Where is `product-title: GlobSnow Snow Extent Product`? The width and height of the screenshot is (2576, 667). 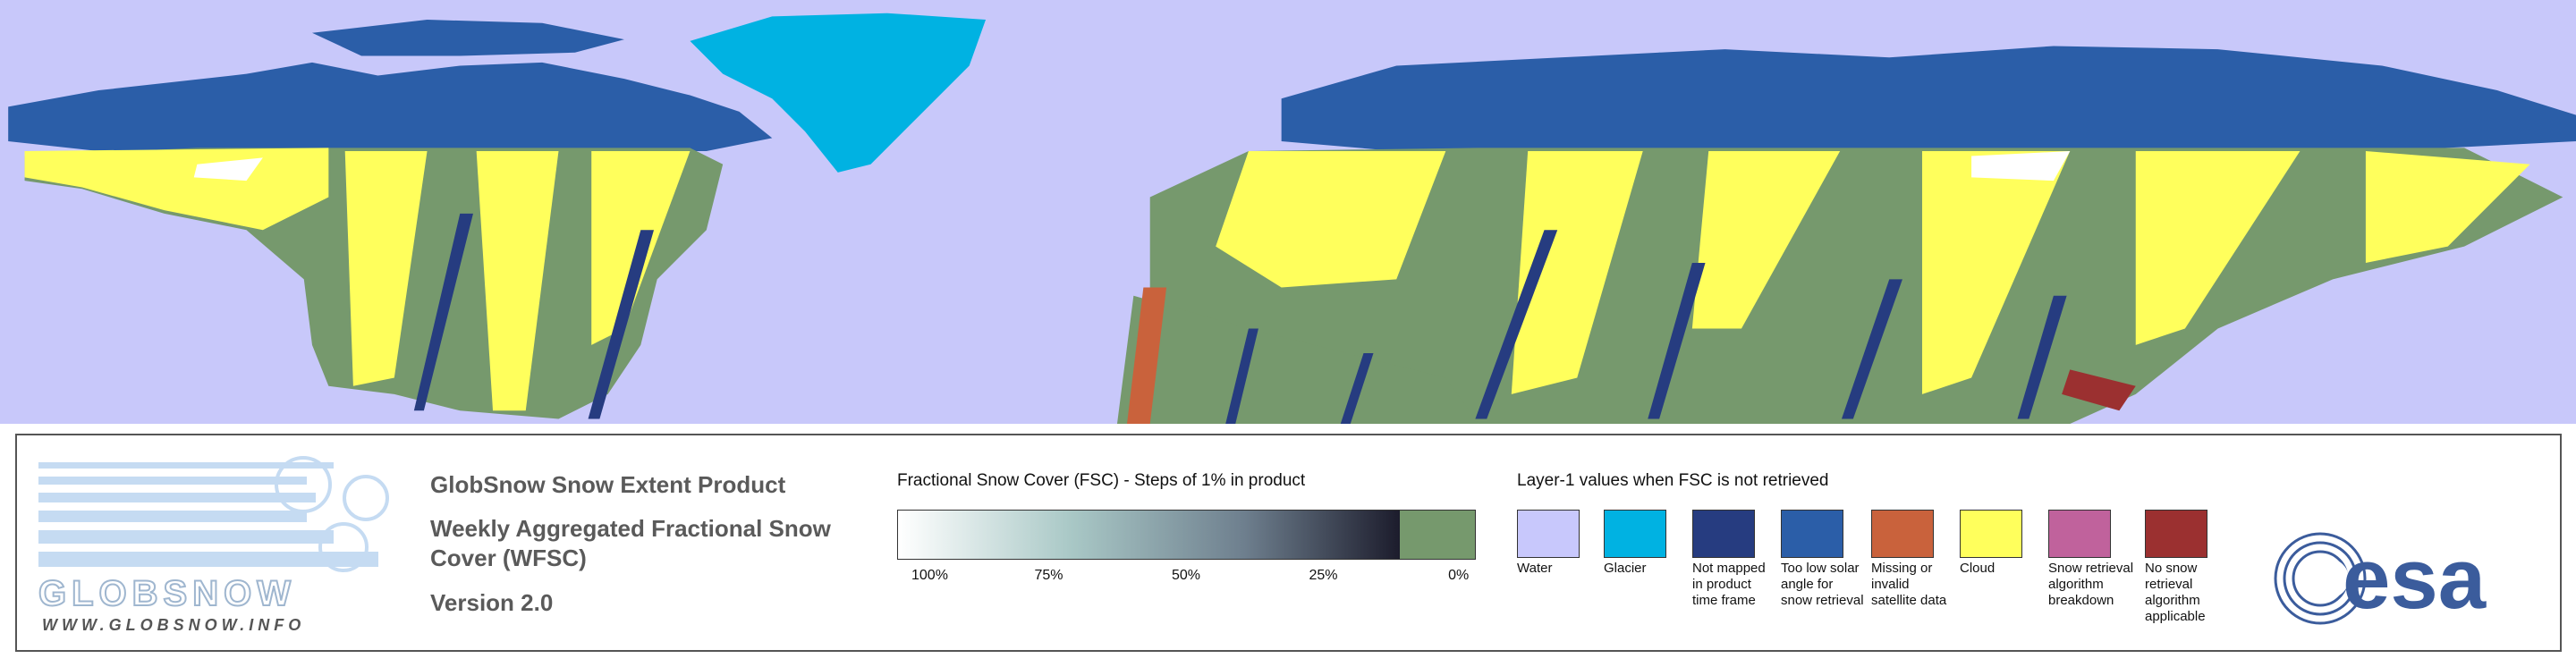
product-title: GlobSnow Snow Extent Product is located at coordinates (608, 485).